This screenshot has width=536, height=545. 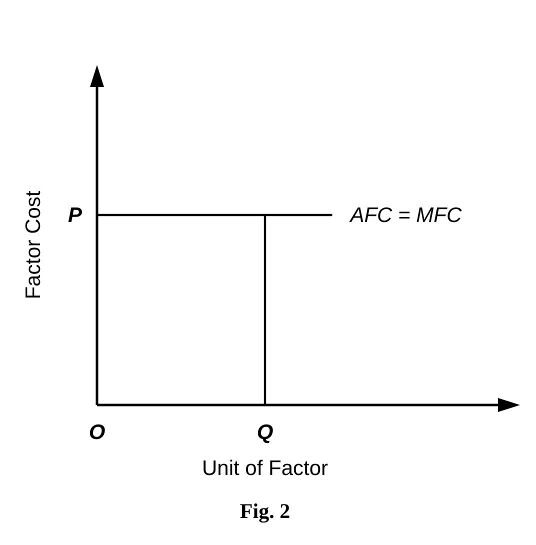 What do you see at coordinates (405, 215) in the screenshot?
I see `series-label: AFC = MFC` at bounding box center [405, 215].